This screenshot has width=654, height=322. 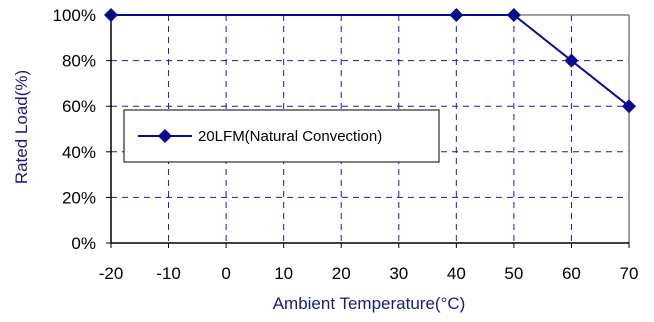 I want to click on x-tick-label: 0, so click(x=225, y=273).